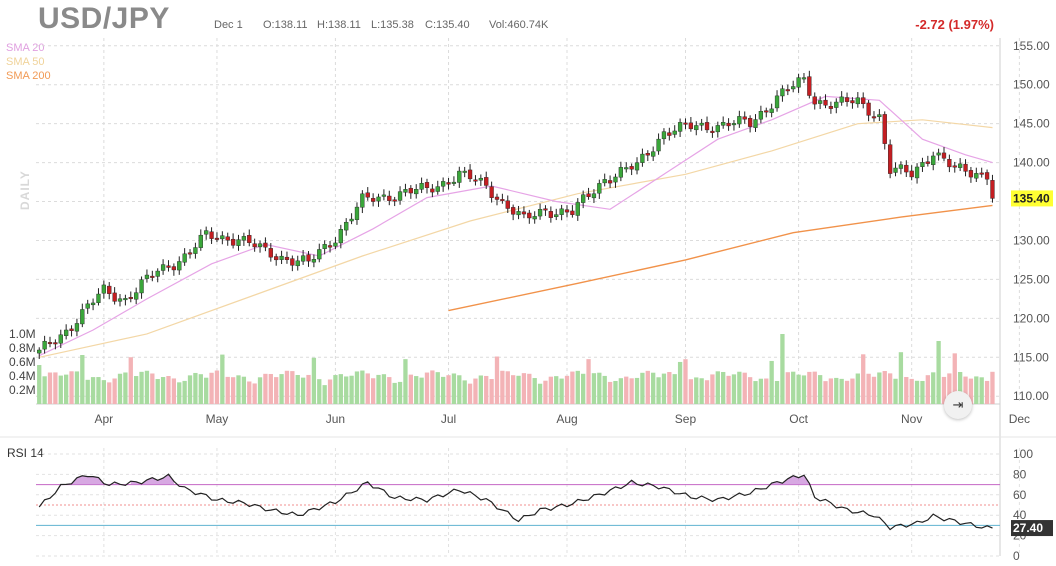 The image size is (1056, 566). Describe the element at coordinates (217, 419) in the screenshot. I see `month-tick-label: May` at that location.